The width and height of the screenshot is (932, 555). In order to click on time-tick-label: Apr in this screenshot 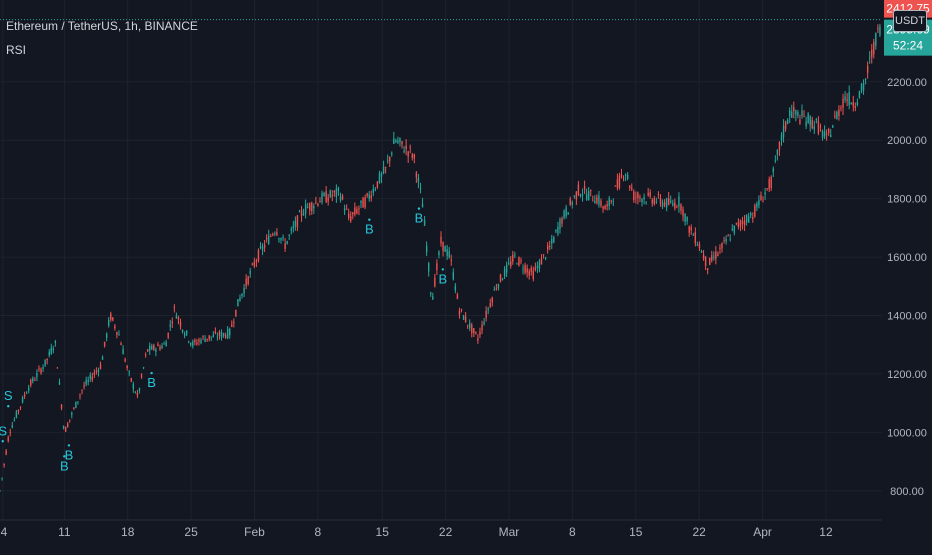, I will do `click(762, 532)`.